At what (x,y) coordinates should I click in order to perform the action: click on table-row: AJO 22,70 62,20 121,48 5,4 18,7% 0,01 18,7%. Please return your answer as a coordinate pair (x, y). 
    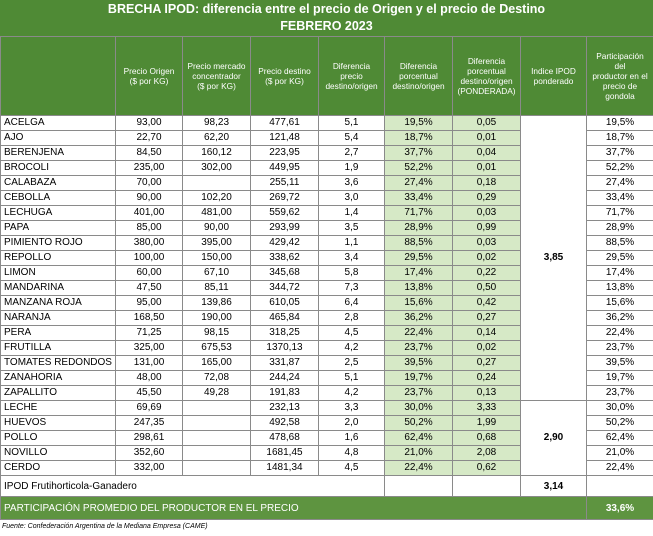
    Looking at the image, I should click on (326, 138).